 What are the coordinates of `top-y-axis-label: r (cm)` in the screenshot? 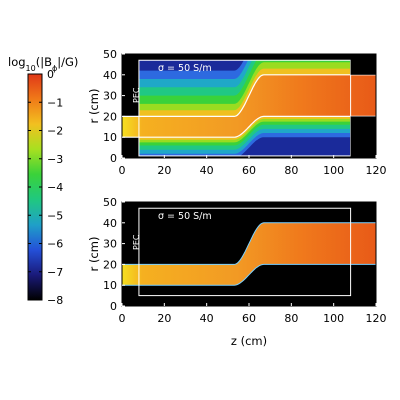 It's located at (94, 106).